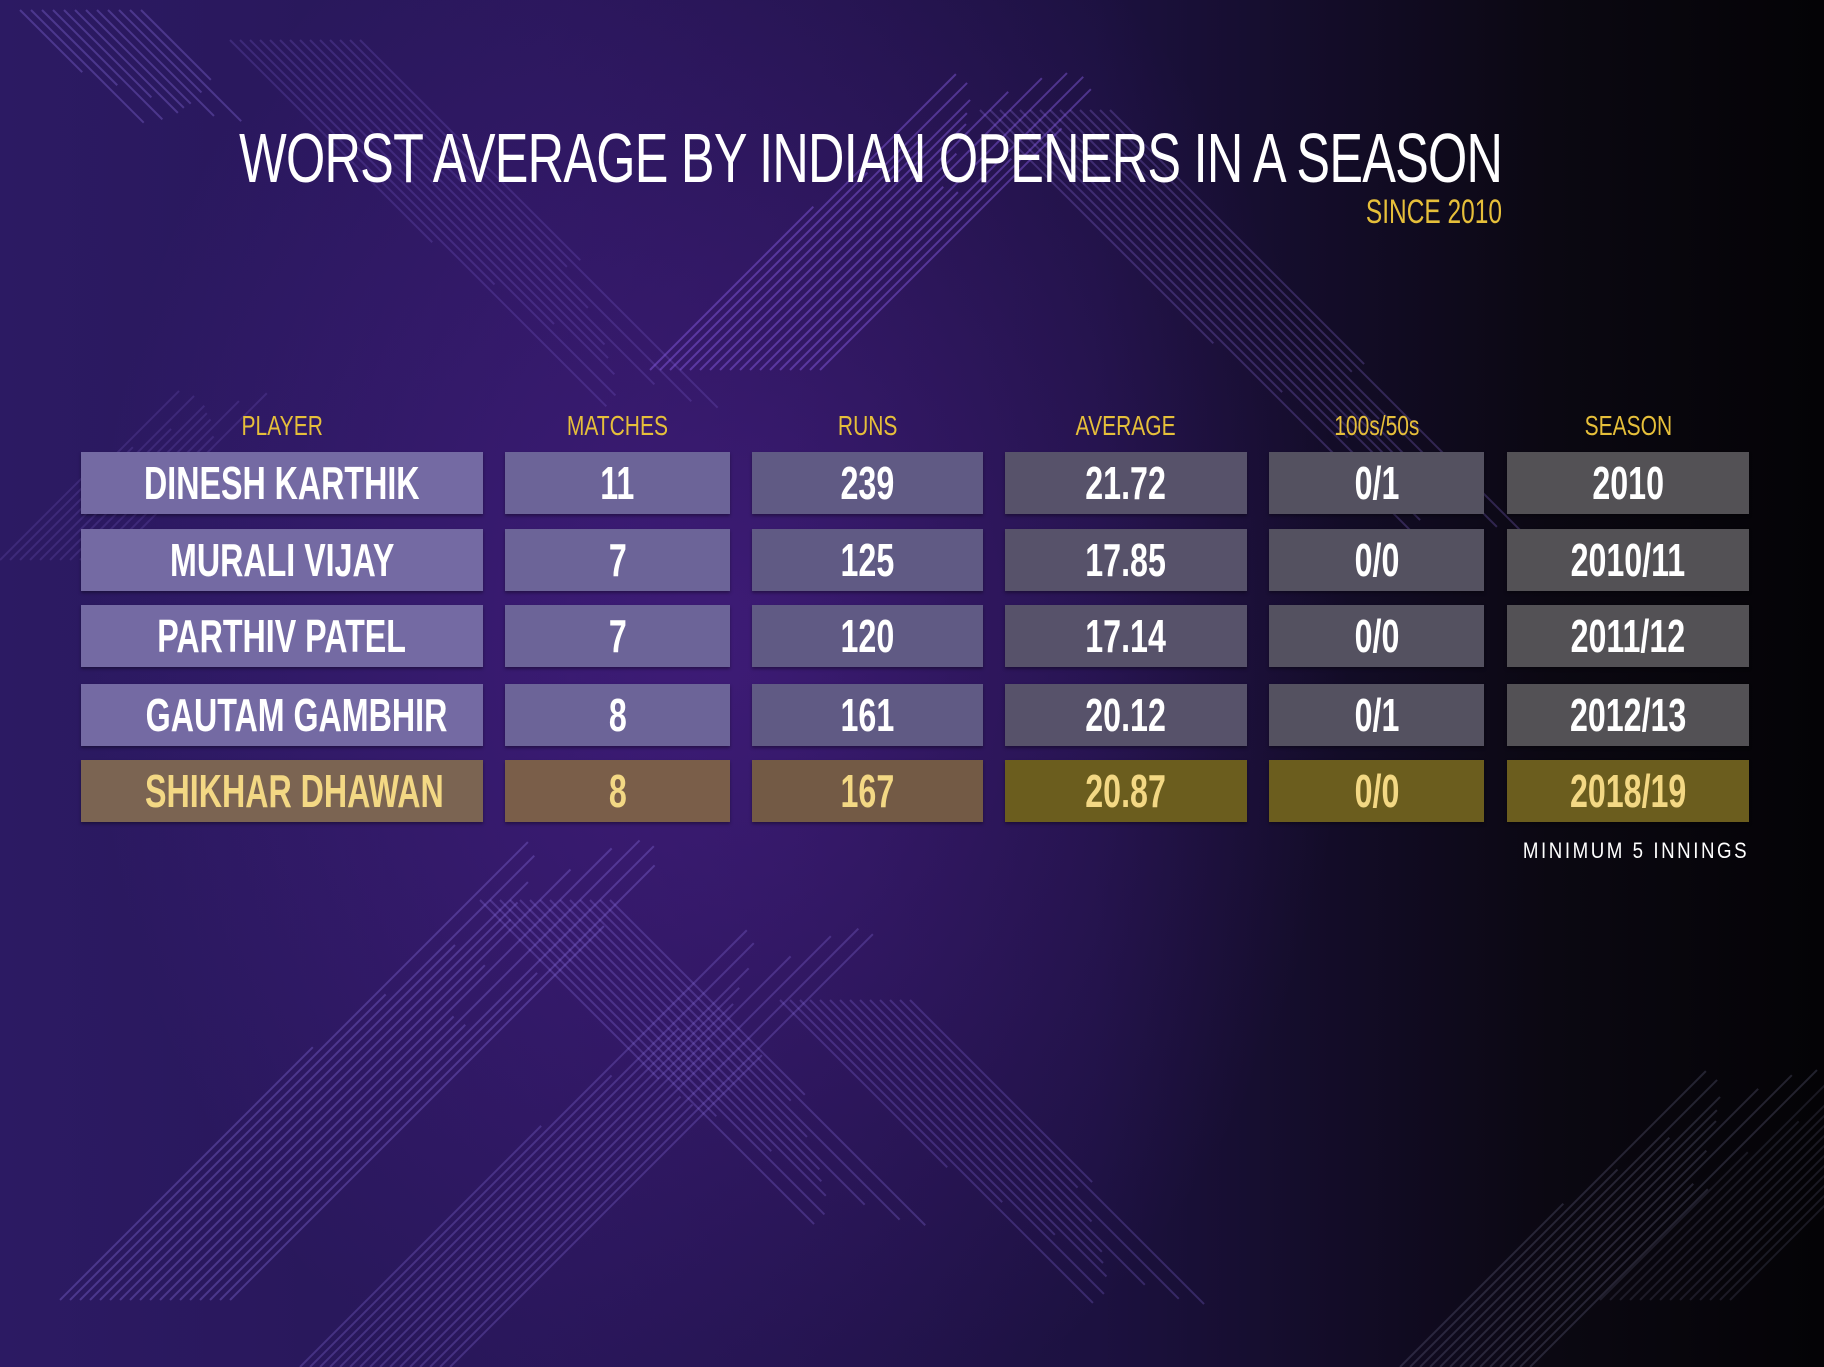 The image size is (1824, 1367). I want to click on table-cell-value: 20.87, so click(1126, 791).